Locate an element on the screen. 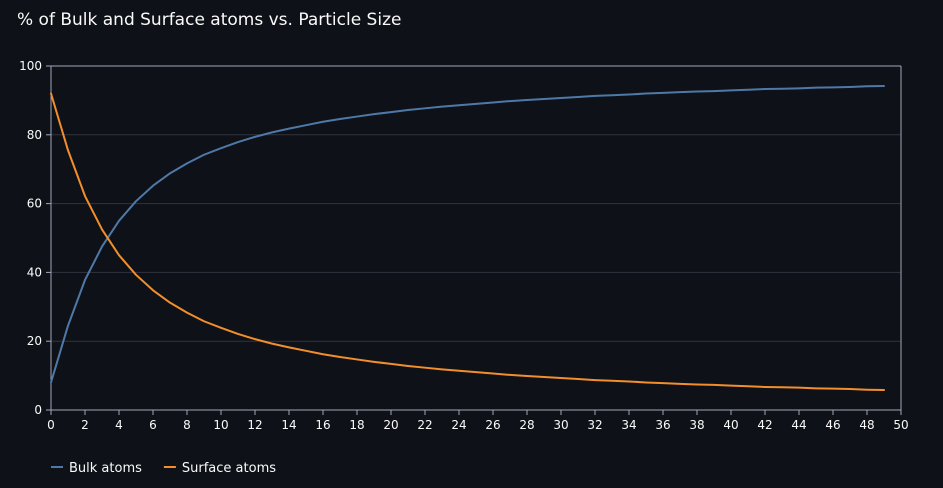 This screenshot has height=488, width=943. x-tick-label: 10 is located at coordinates (220, 425).